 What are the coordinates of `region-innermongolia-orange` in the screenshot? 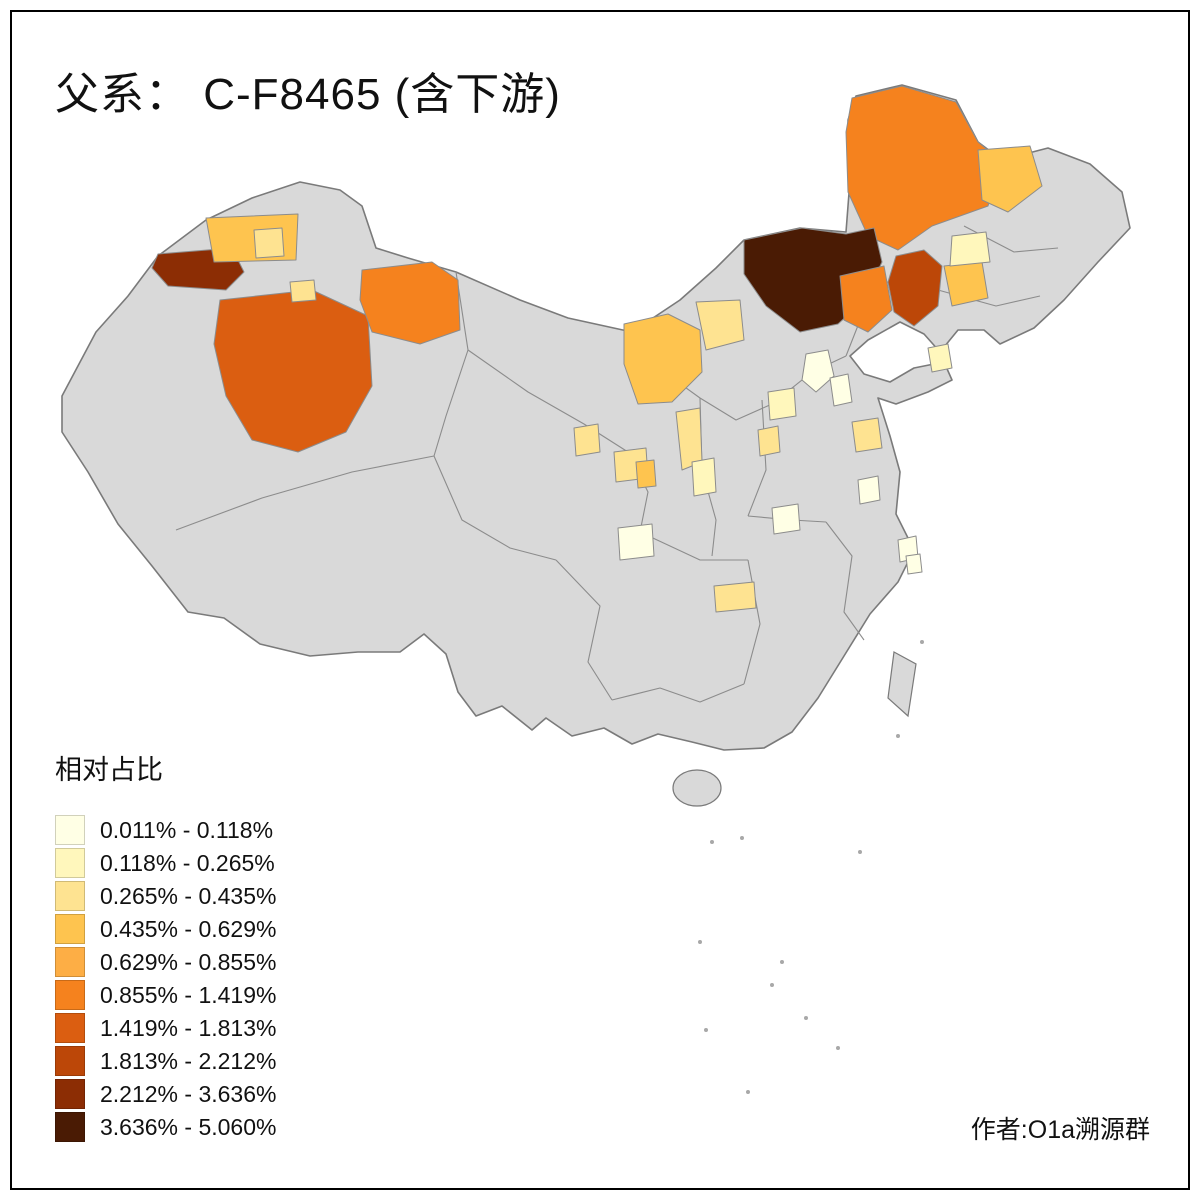 It's located at (866, 299).